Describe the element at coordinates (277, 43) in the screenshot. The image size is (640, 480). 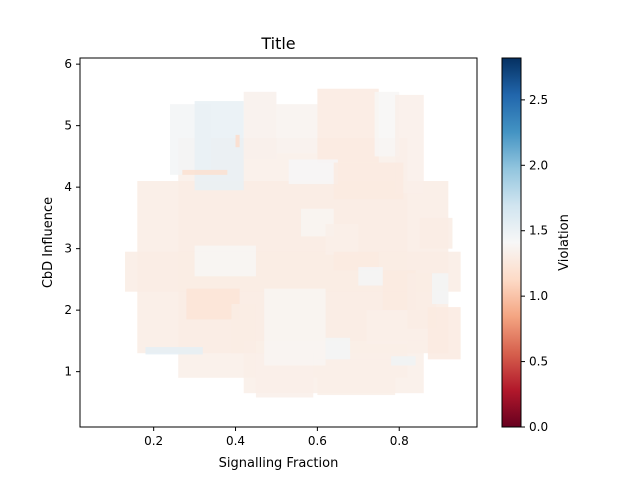
I see `chart-title: Title` at that location.